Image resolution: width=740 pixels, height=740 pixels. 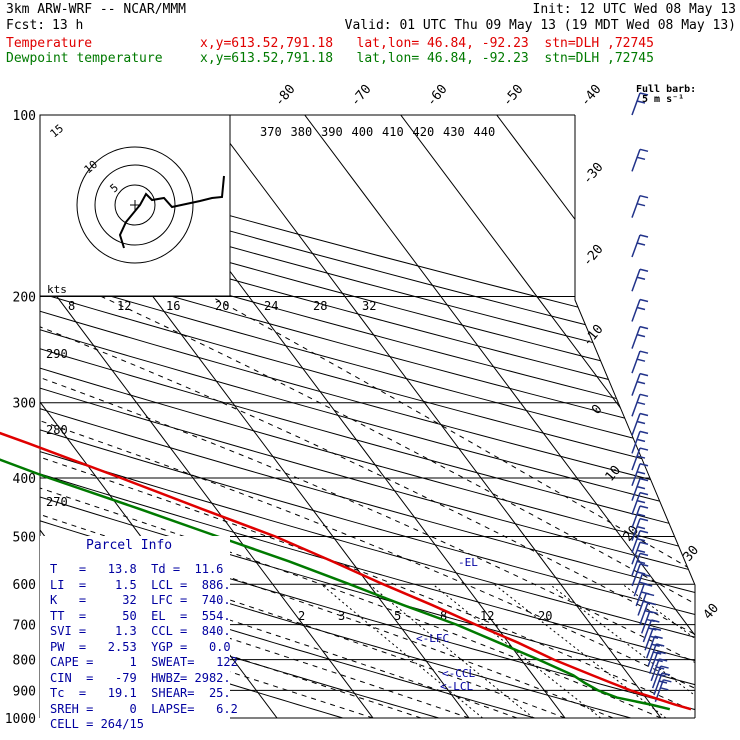 I want to click on temperature-tick-label: -50, so click(x=513, y=96).